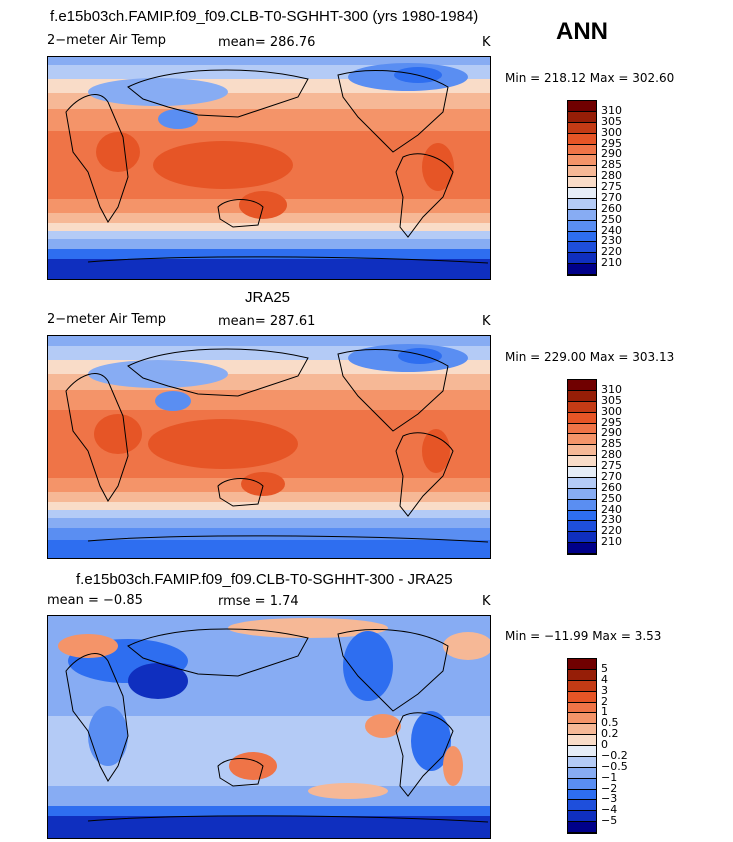 This screenshot has width=733, height=842. Describe the element at coordinates (107, 319) in the screenshot. I see `panel2-variable: 2−meter Air Temp` at that location.